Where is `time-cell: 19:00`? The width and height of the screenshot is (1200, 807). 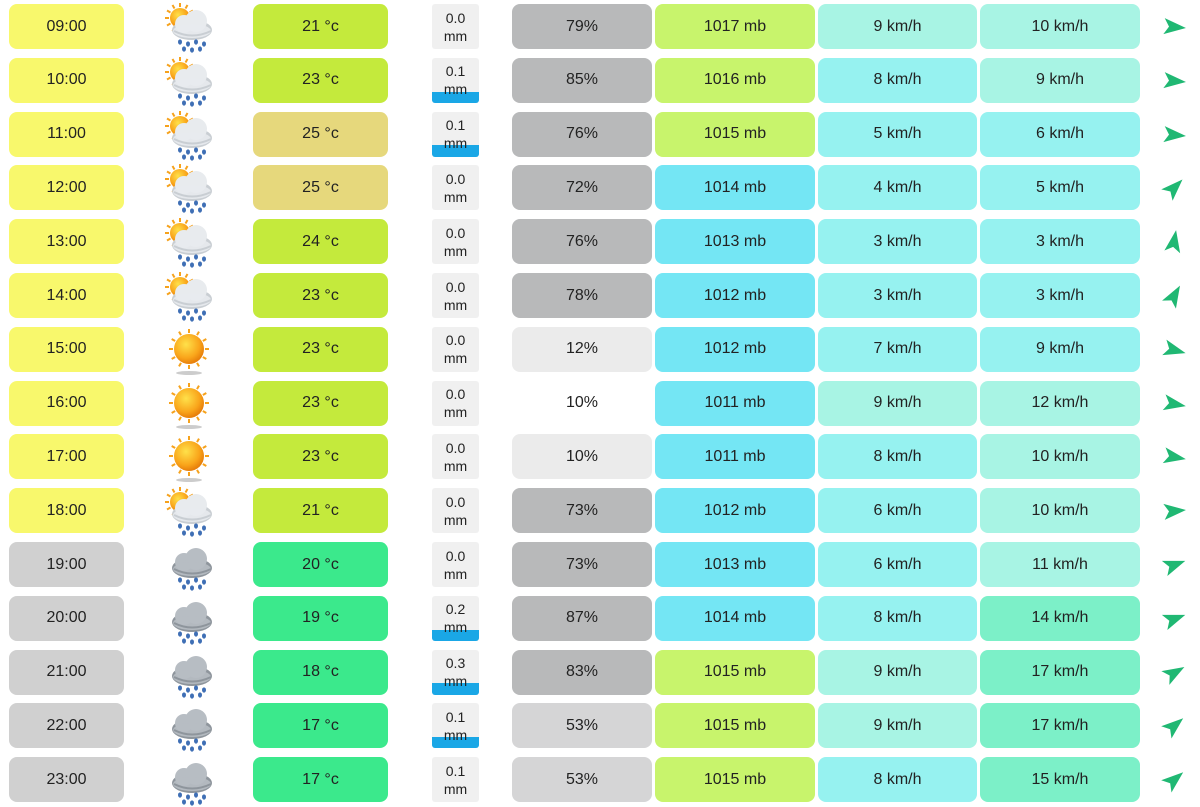
time-cell: 19:00 is located at coordinates (66, 564).